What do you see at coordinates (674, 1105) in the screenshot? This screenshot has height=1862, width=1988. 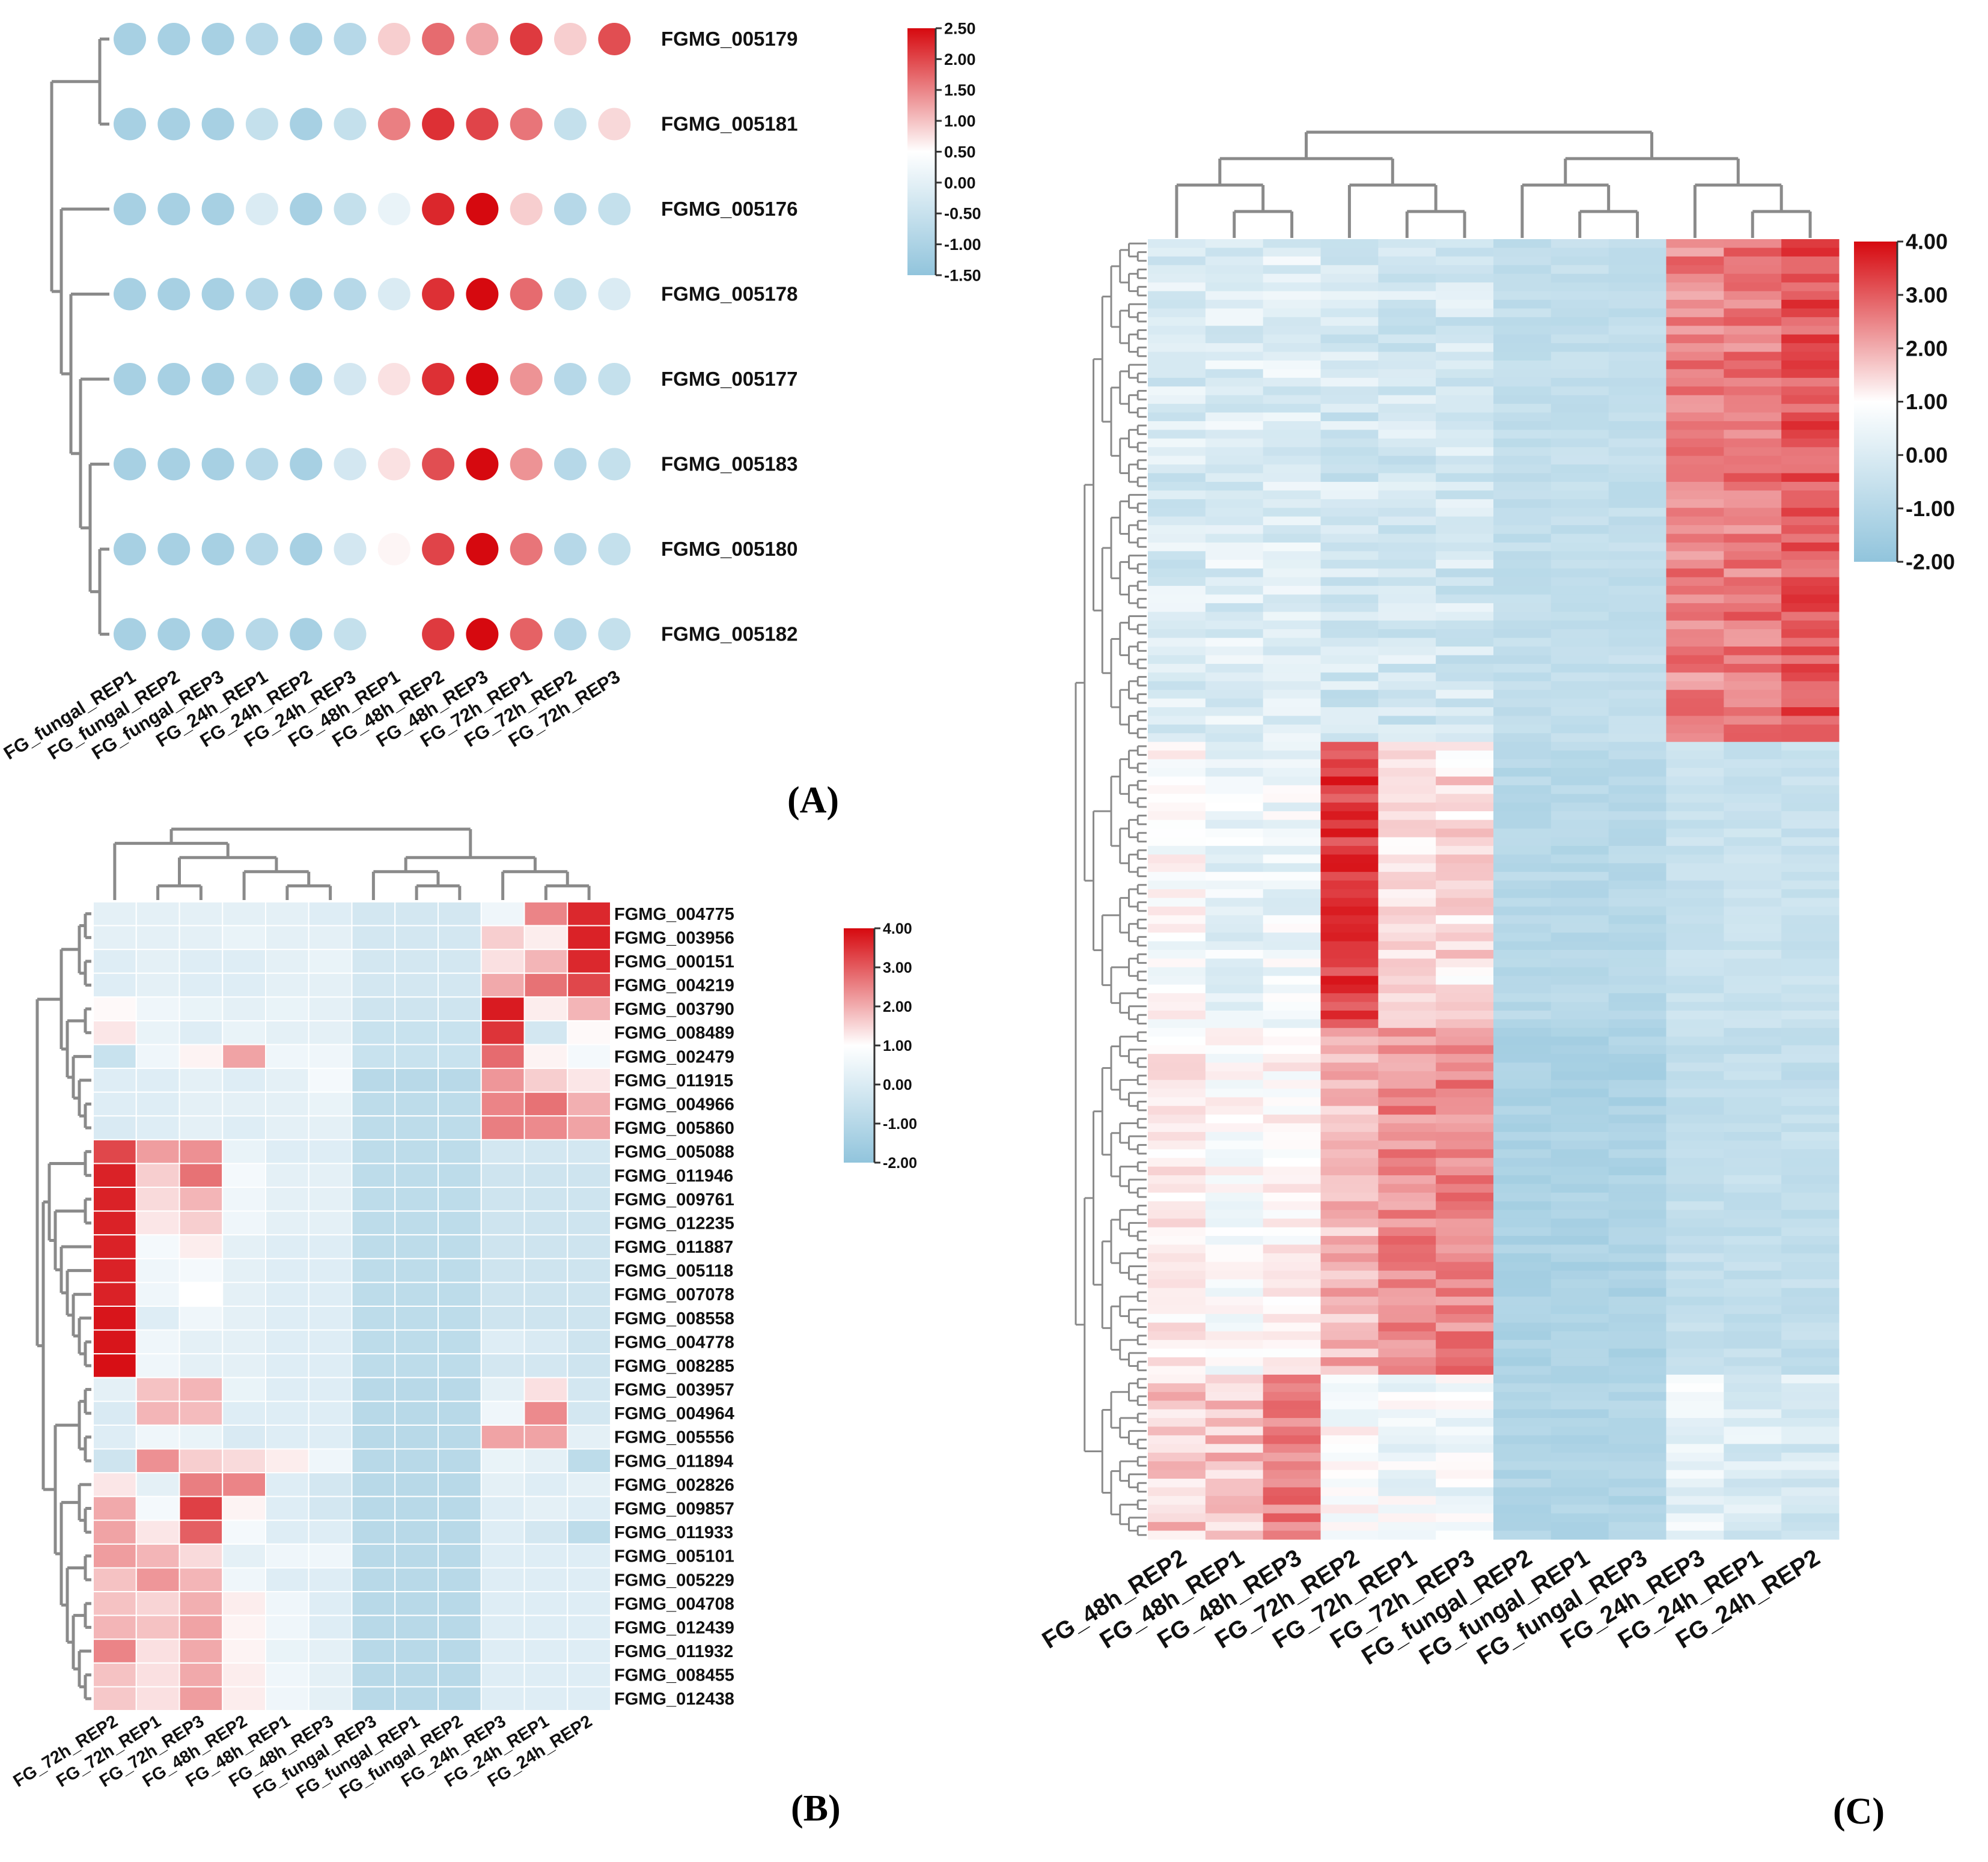 I see `row-label: FGMG_004966` at bounding box center [674, 1105].